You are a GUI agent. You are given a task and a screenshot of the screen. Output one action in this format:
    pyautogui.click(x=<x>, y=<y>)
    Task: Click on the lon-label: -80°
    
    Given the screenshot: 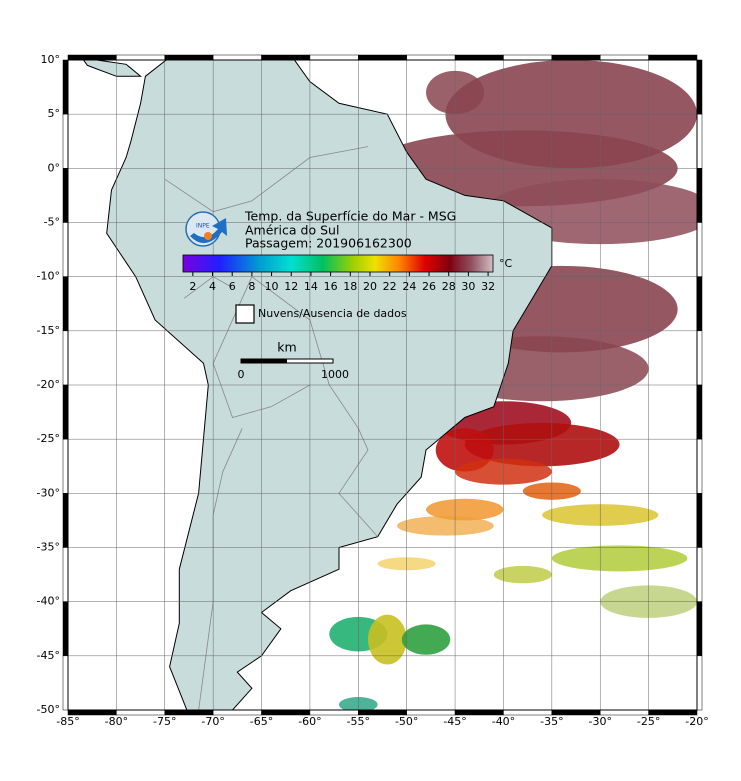 What is the action you would take?
    pyautogui.click(x=116, y=721)
    